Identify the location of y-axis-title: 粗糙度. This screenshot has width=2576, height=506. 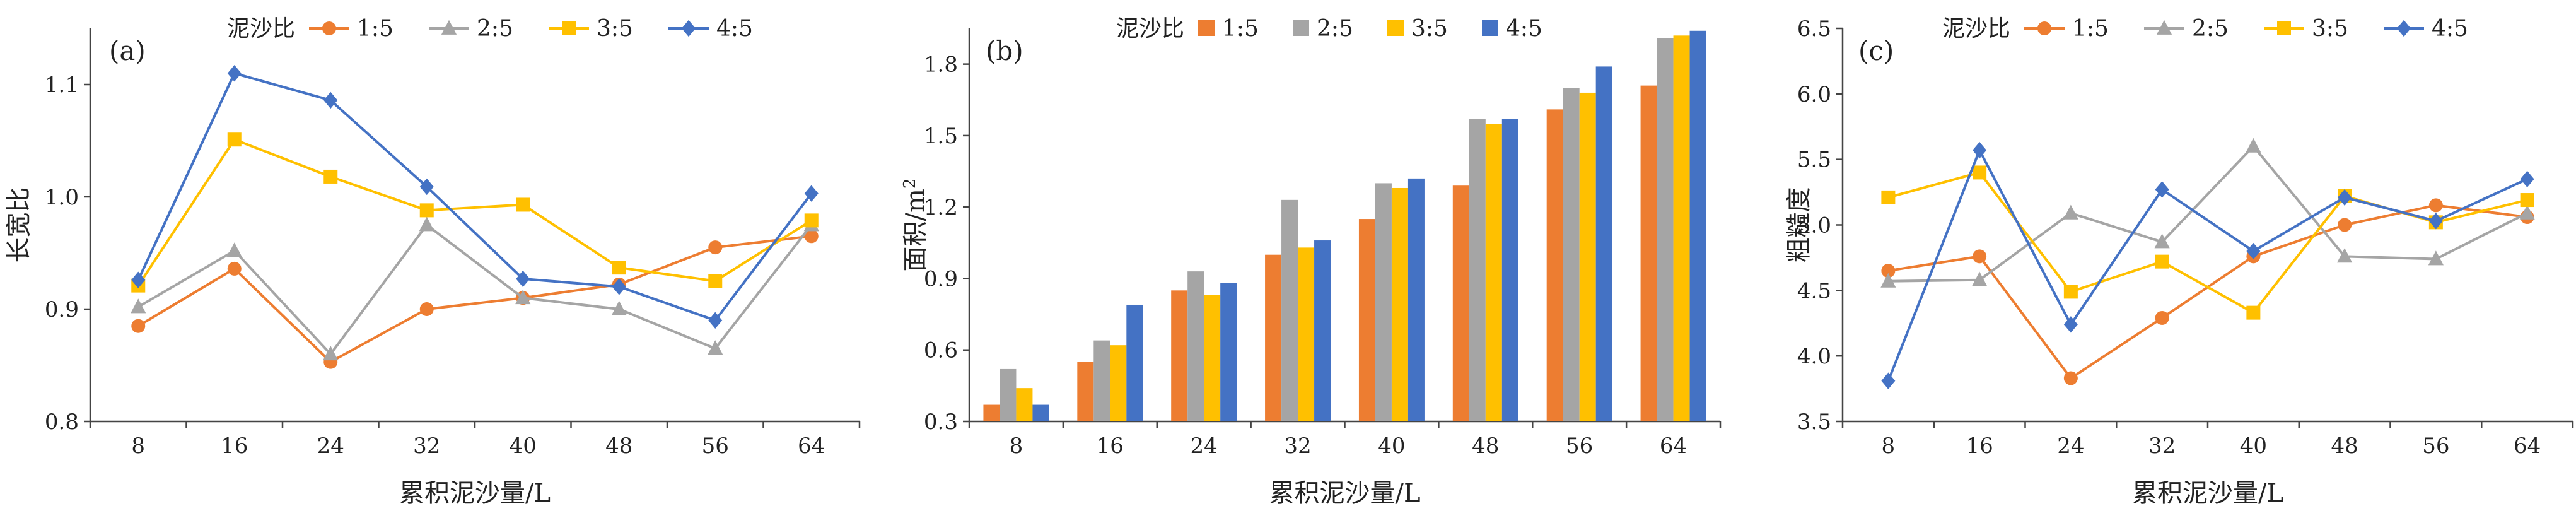
(1800, 225).